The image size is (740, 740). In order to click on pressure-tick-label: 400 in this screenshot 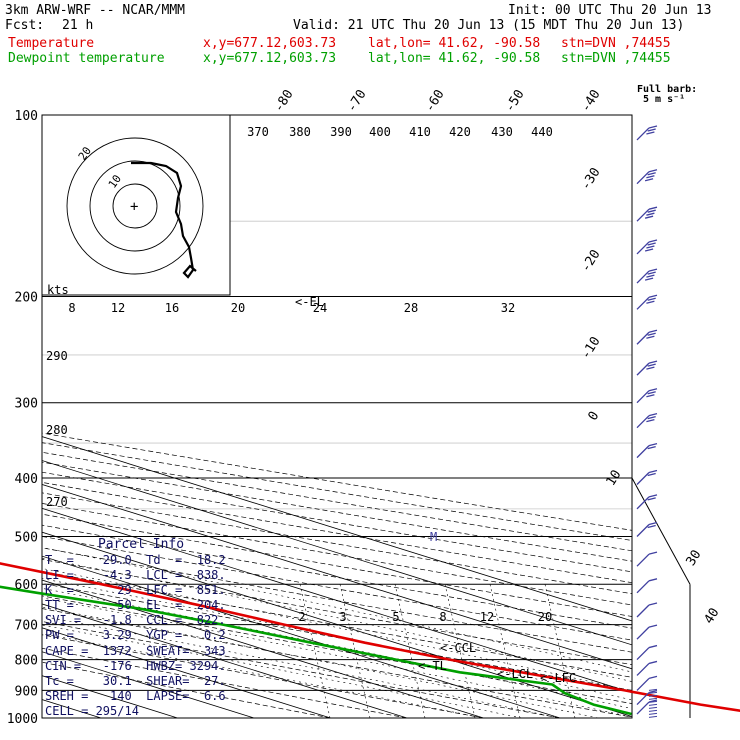, I will do `click(26, 479)`.